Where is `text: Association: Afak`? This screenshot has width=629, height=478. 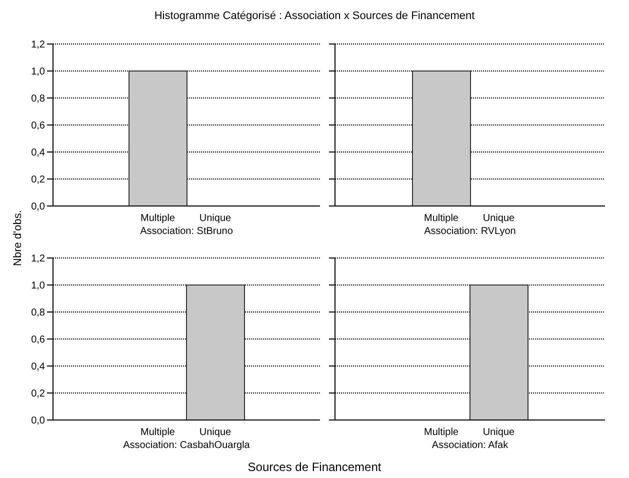 text: Association: Afak is located at coordinates (470, 445).